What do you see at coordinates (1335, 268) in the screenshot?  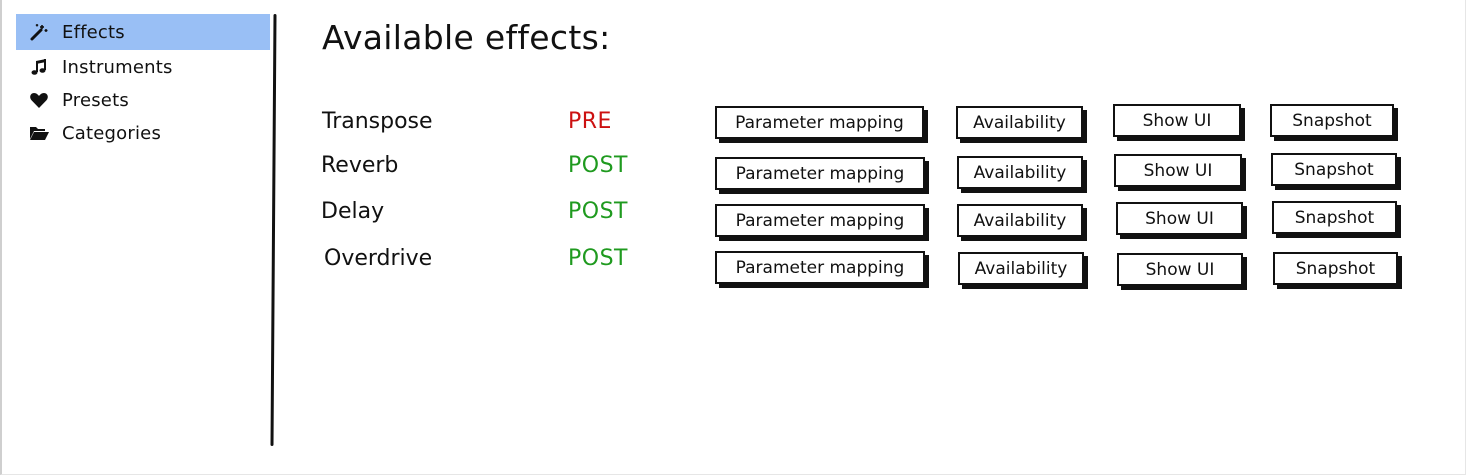 I see `snapshot-button-overdrive: Snapshot` at bounding box center [1335, 268].